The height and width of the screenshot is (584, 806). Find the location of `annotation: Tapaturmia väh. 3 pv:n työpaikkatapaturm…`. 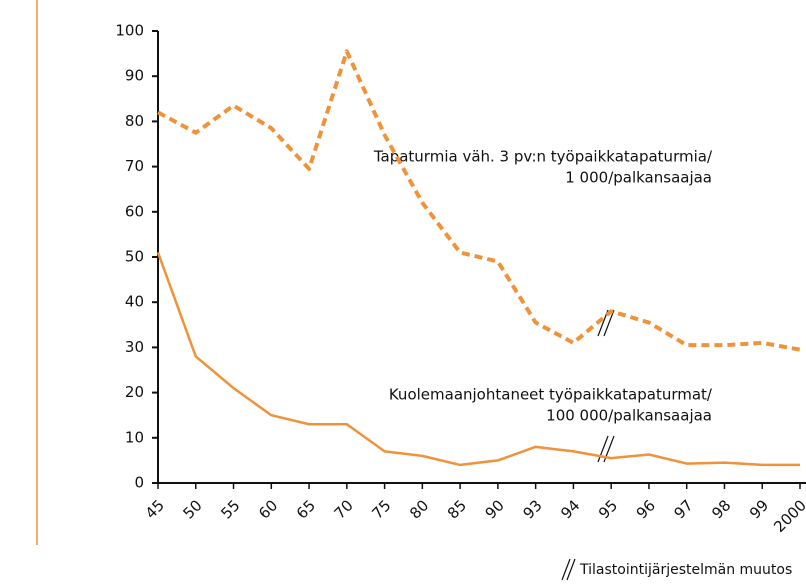

annotation: Tapaturmia väh. 3 pv:n työpaikkatapaturm… is located at coordinates (543, 157).